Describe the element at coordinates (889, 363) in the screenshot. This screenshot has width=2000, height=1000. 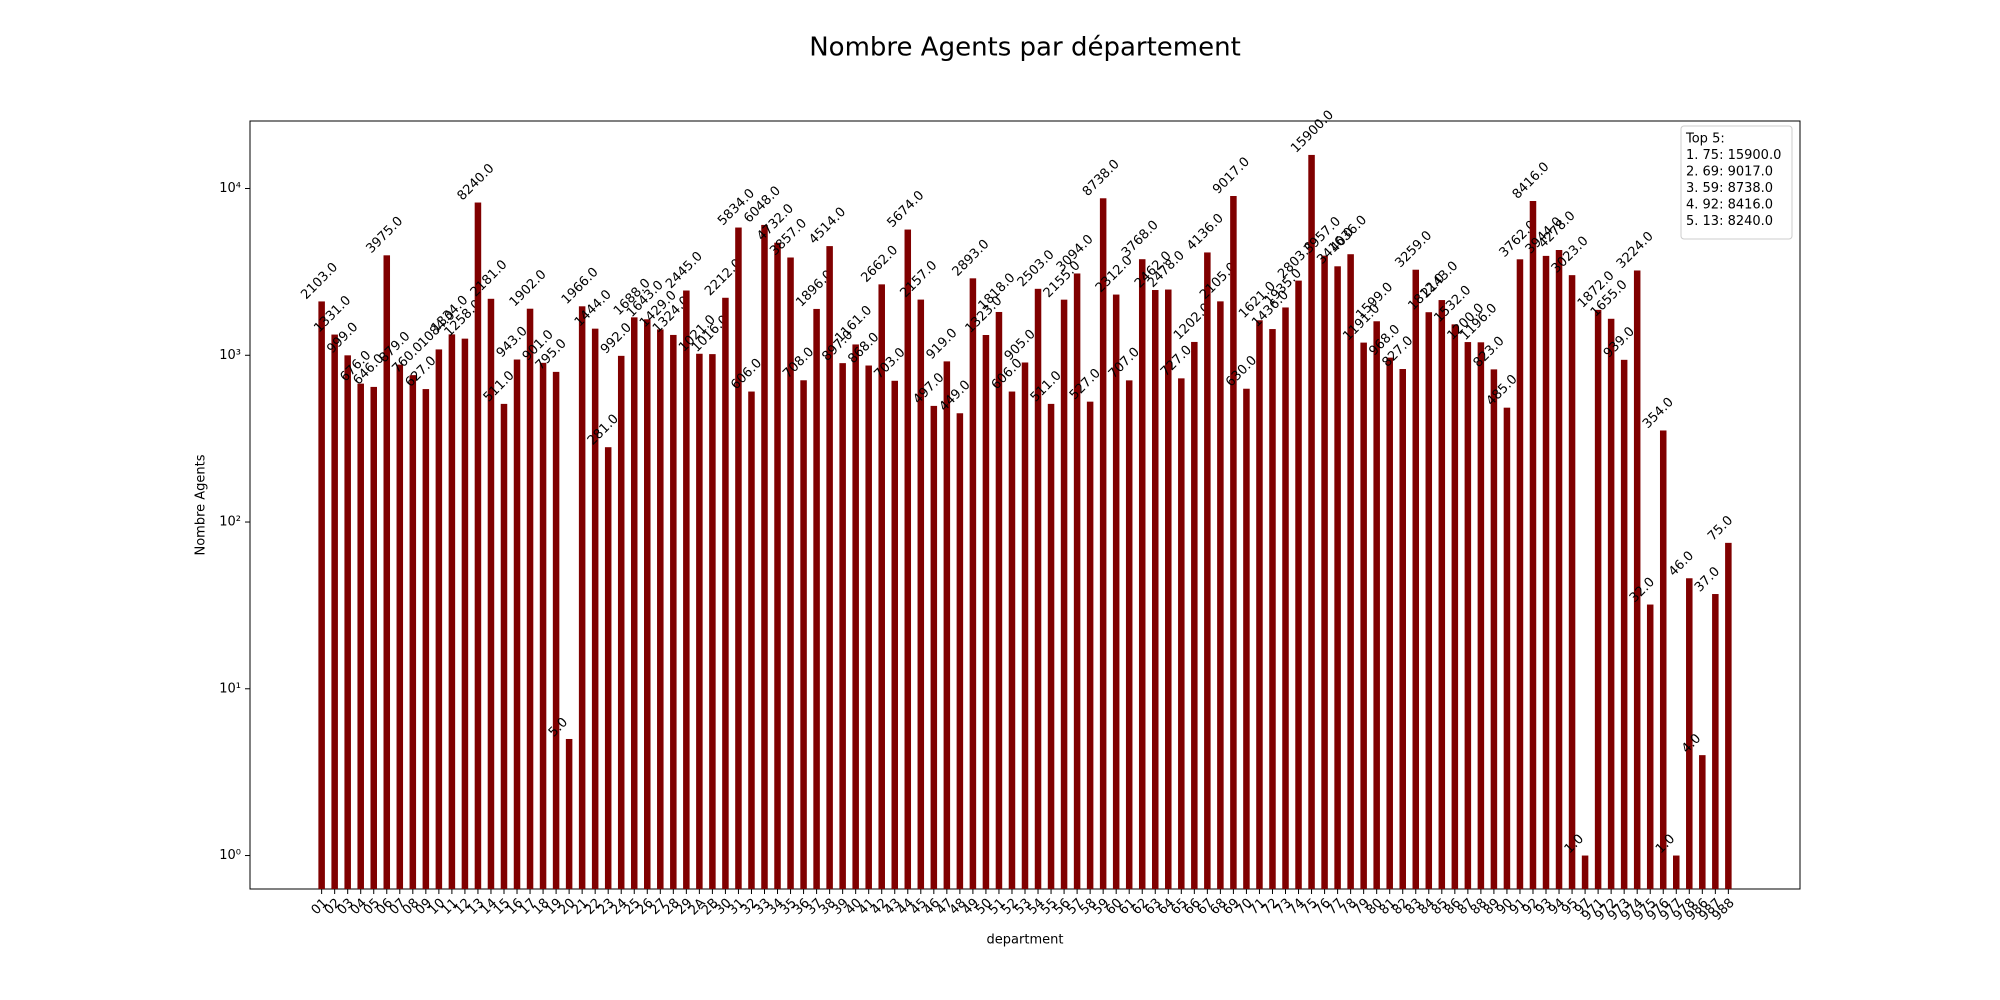
I see `data-label: 703.0` at that location.